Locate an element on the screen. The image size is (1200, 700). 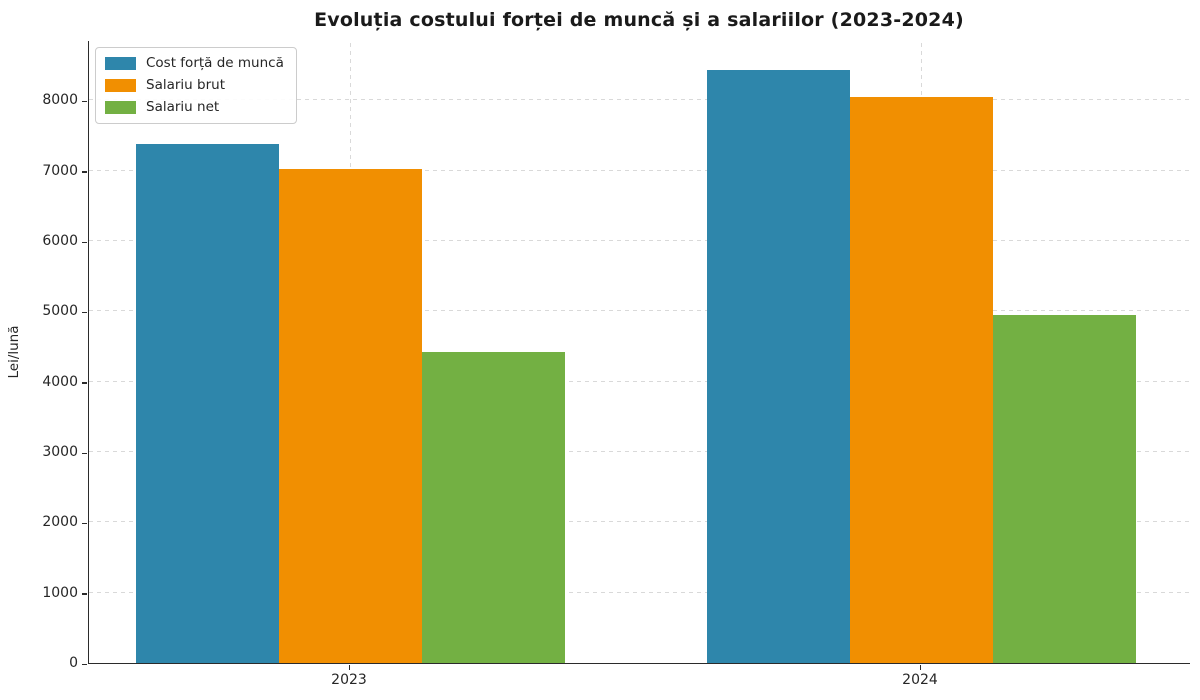
legend-label: Salariu net is located at coordinates (183, 107).